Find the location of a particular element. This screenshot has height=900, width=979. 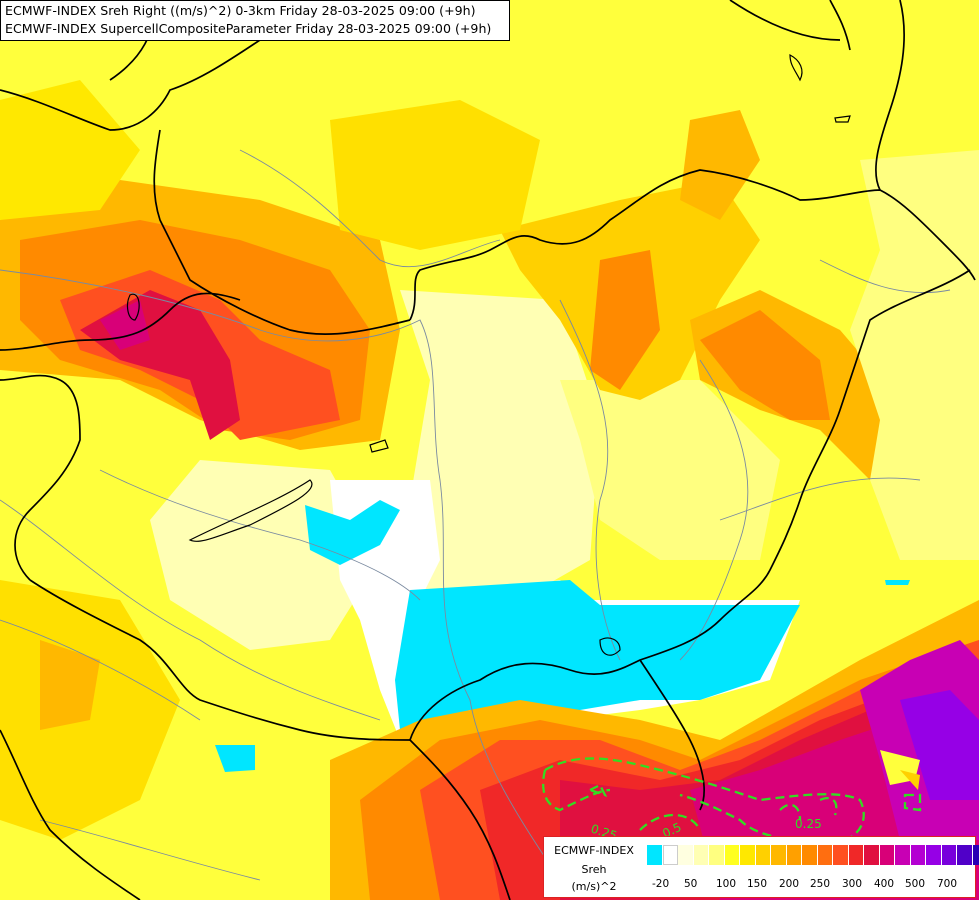

legend-tick-label: 500 is located at coordinates (915, 884).